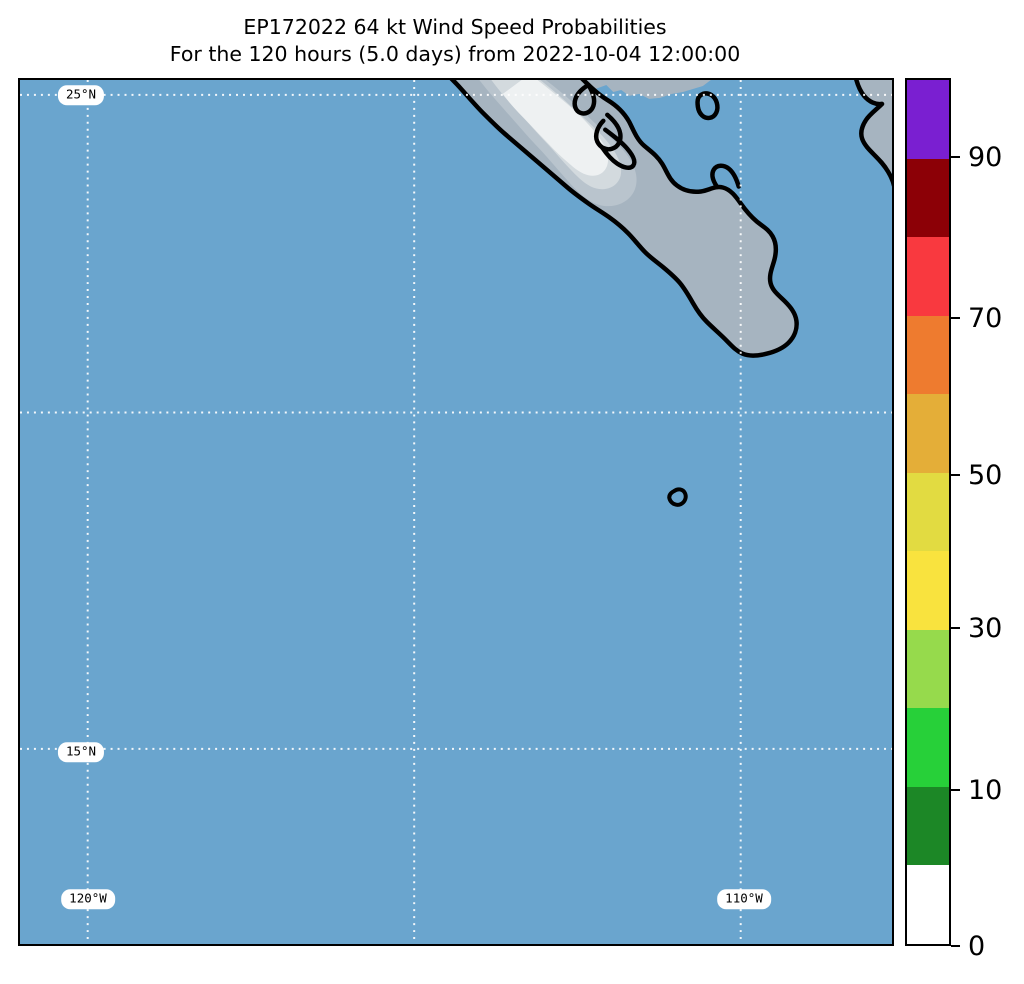 This screenshot has height=984, width=1024. I want to click on gridline-label-lon-120w: 120°W, so click(88, 899).